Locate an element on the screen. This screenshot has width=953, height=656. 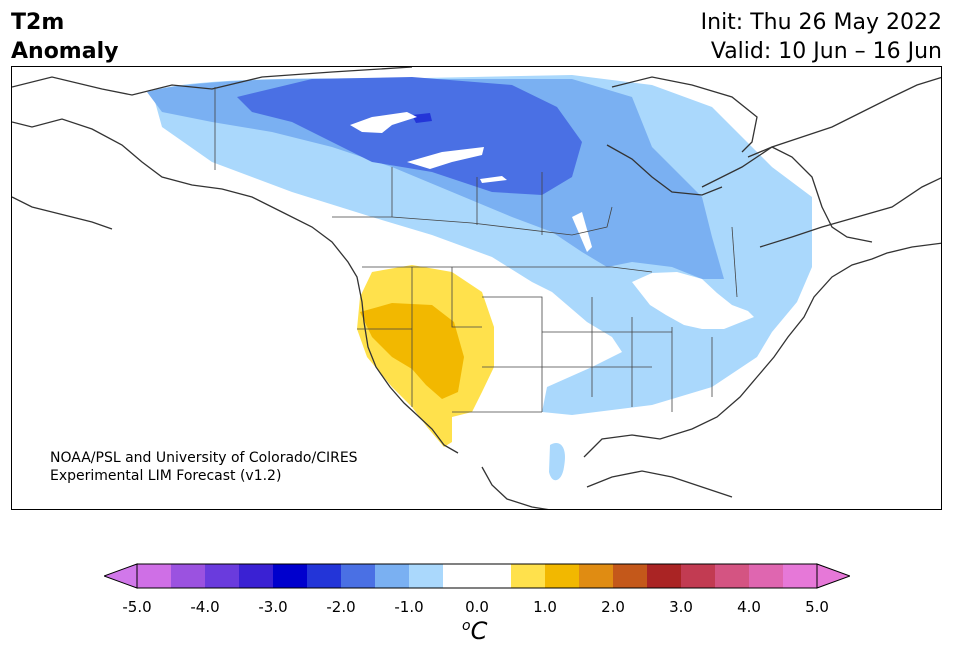
map-title: T2m Anomaly is located at coordinates (64, 37).